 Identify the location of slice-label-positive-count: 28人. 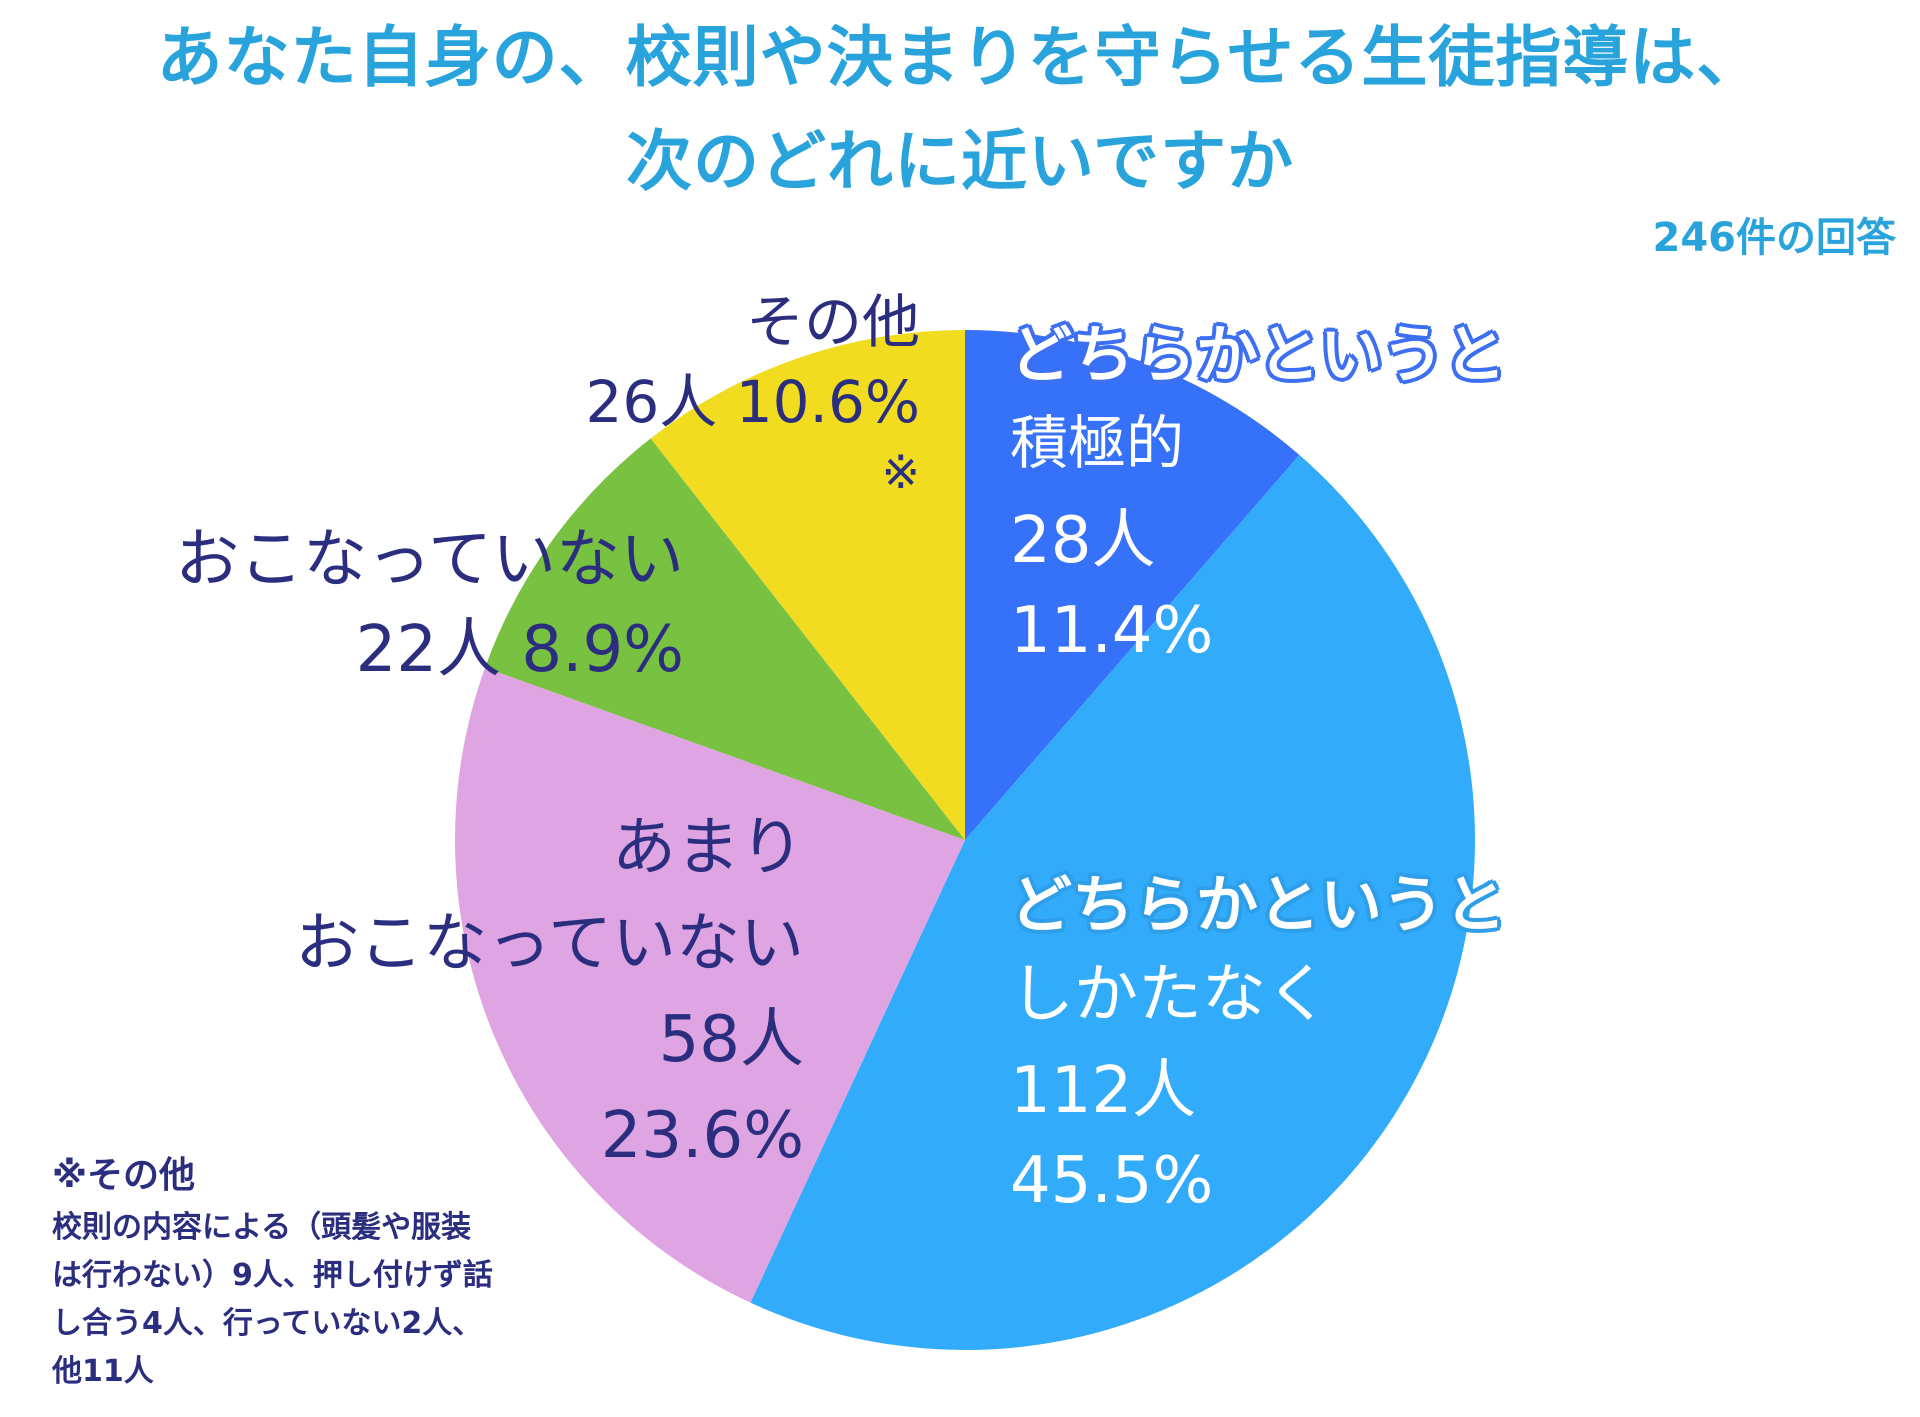
(1083, 541).